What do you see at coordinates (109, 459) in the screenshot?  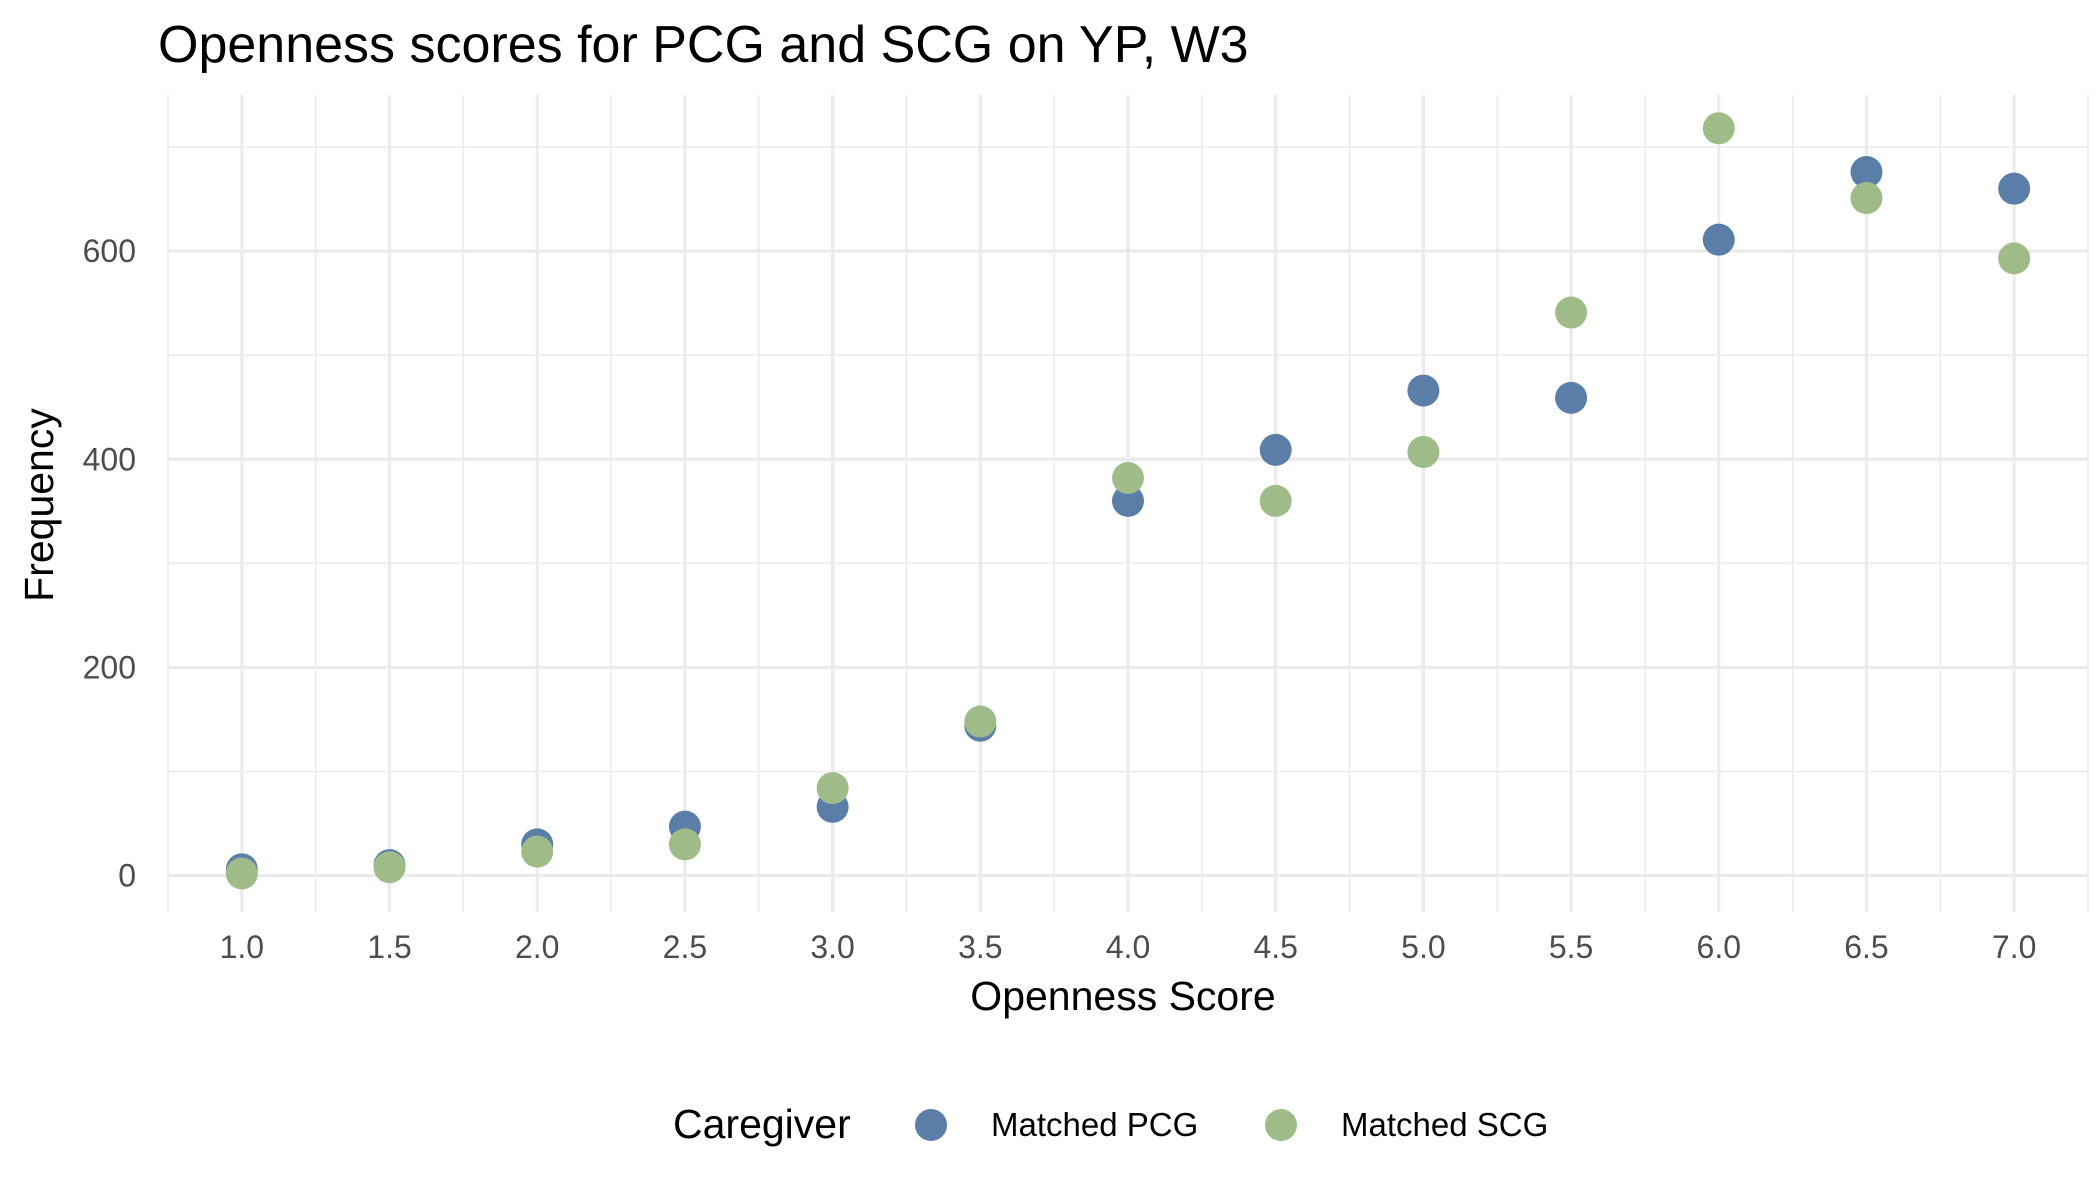 I see `y-tick-label: 400` at bounding box center [109, 459].